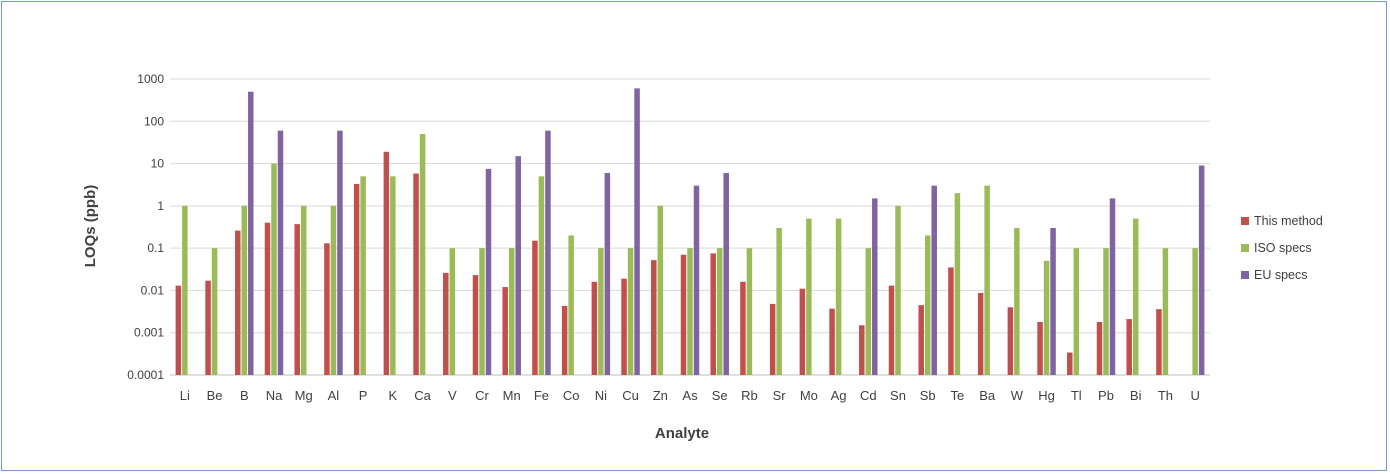 The image size is (1390, 474). What do you see at coordinates (154, 121) in the screenshot?
I see `y-tick-label: 100` at bounding box center [154, 121].